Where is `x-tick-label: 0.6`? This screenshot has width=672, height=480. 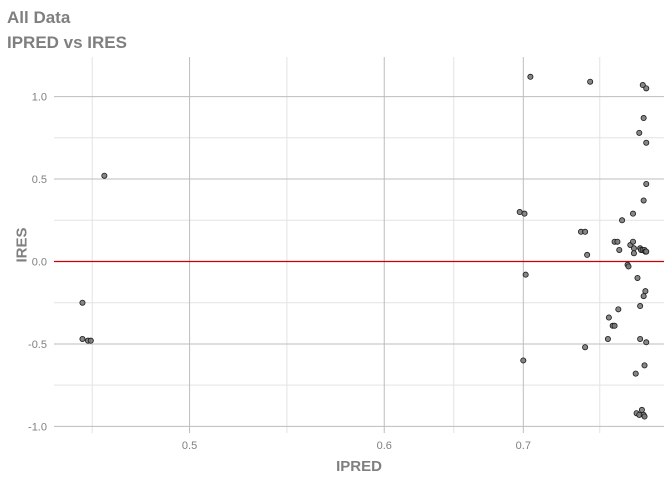 x-tick-label: 0.6 is located at coordinates (384, 446).